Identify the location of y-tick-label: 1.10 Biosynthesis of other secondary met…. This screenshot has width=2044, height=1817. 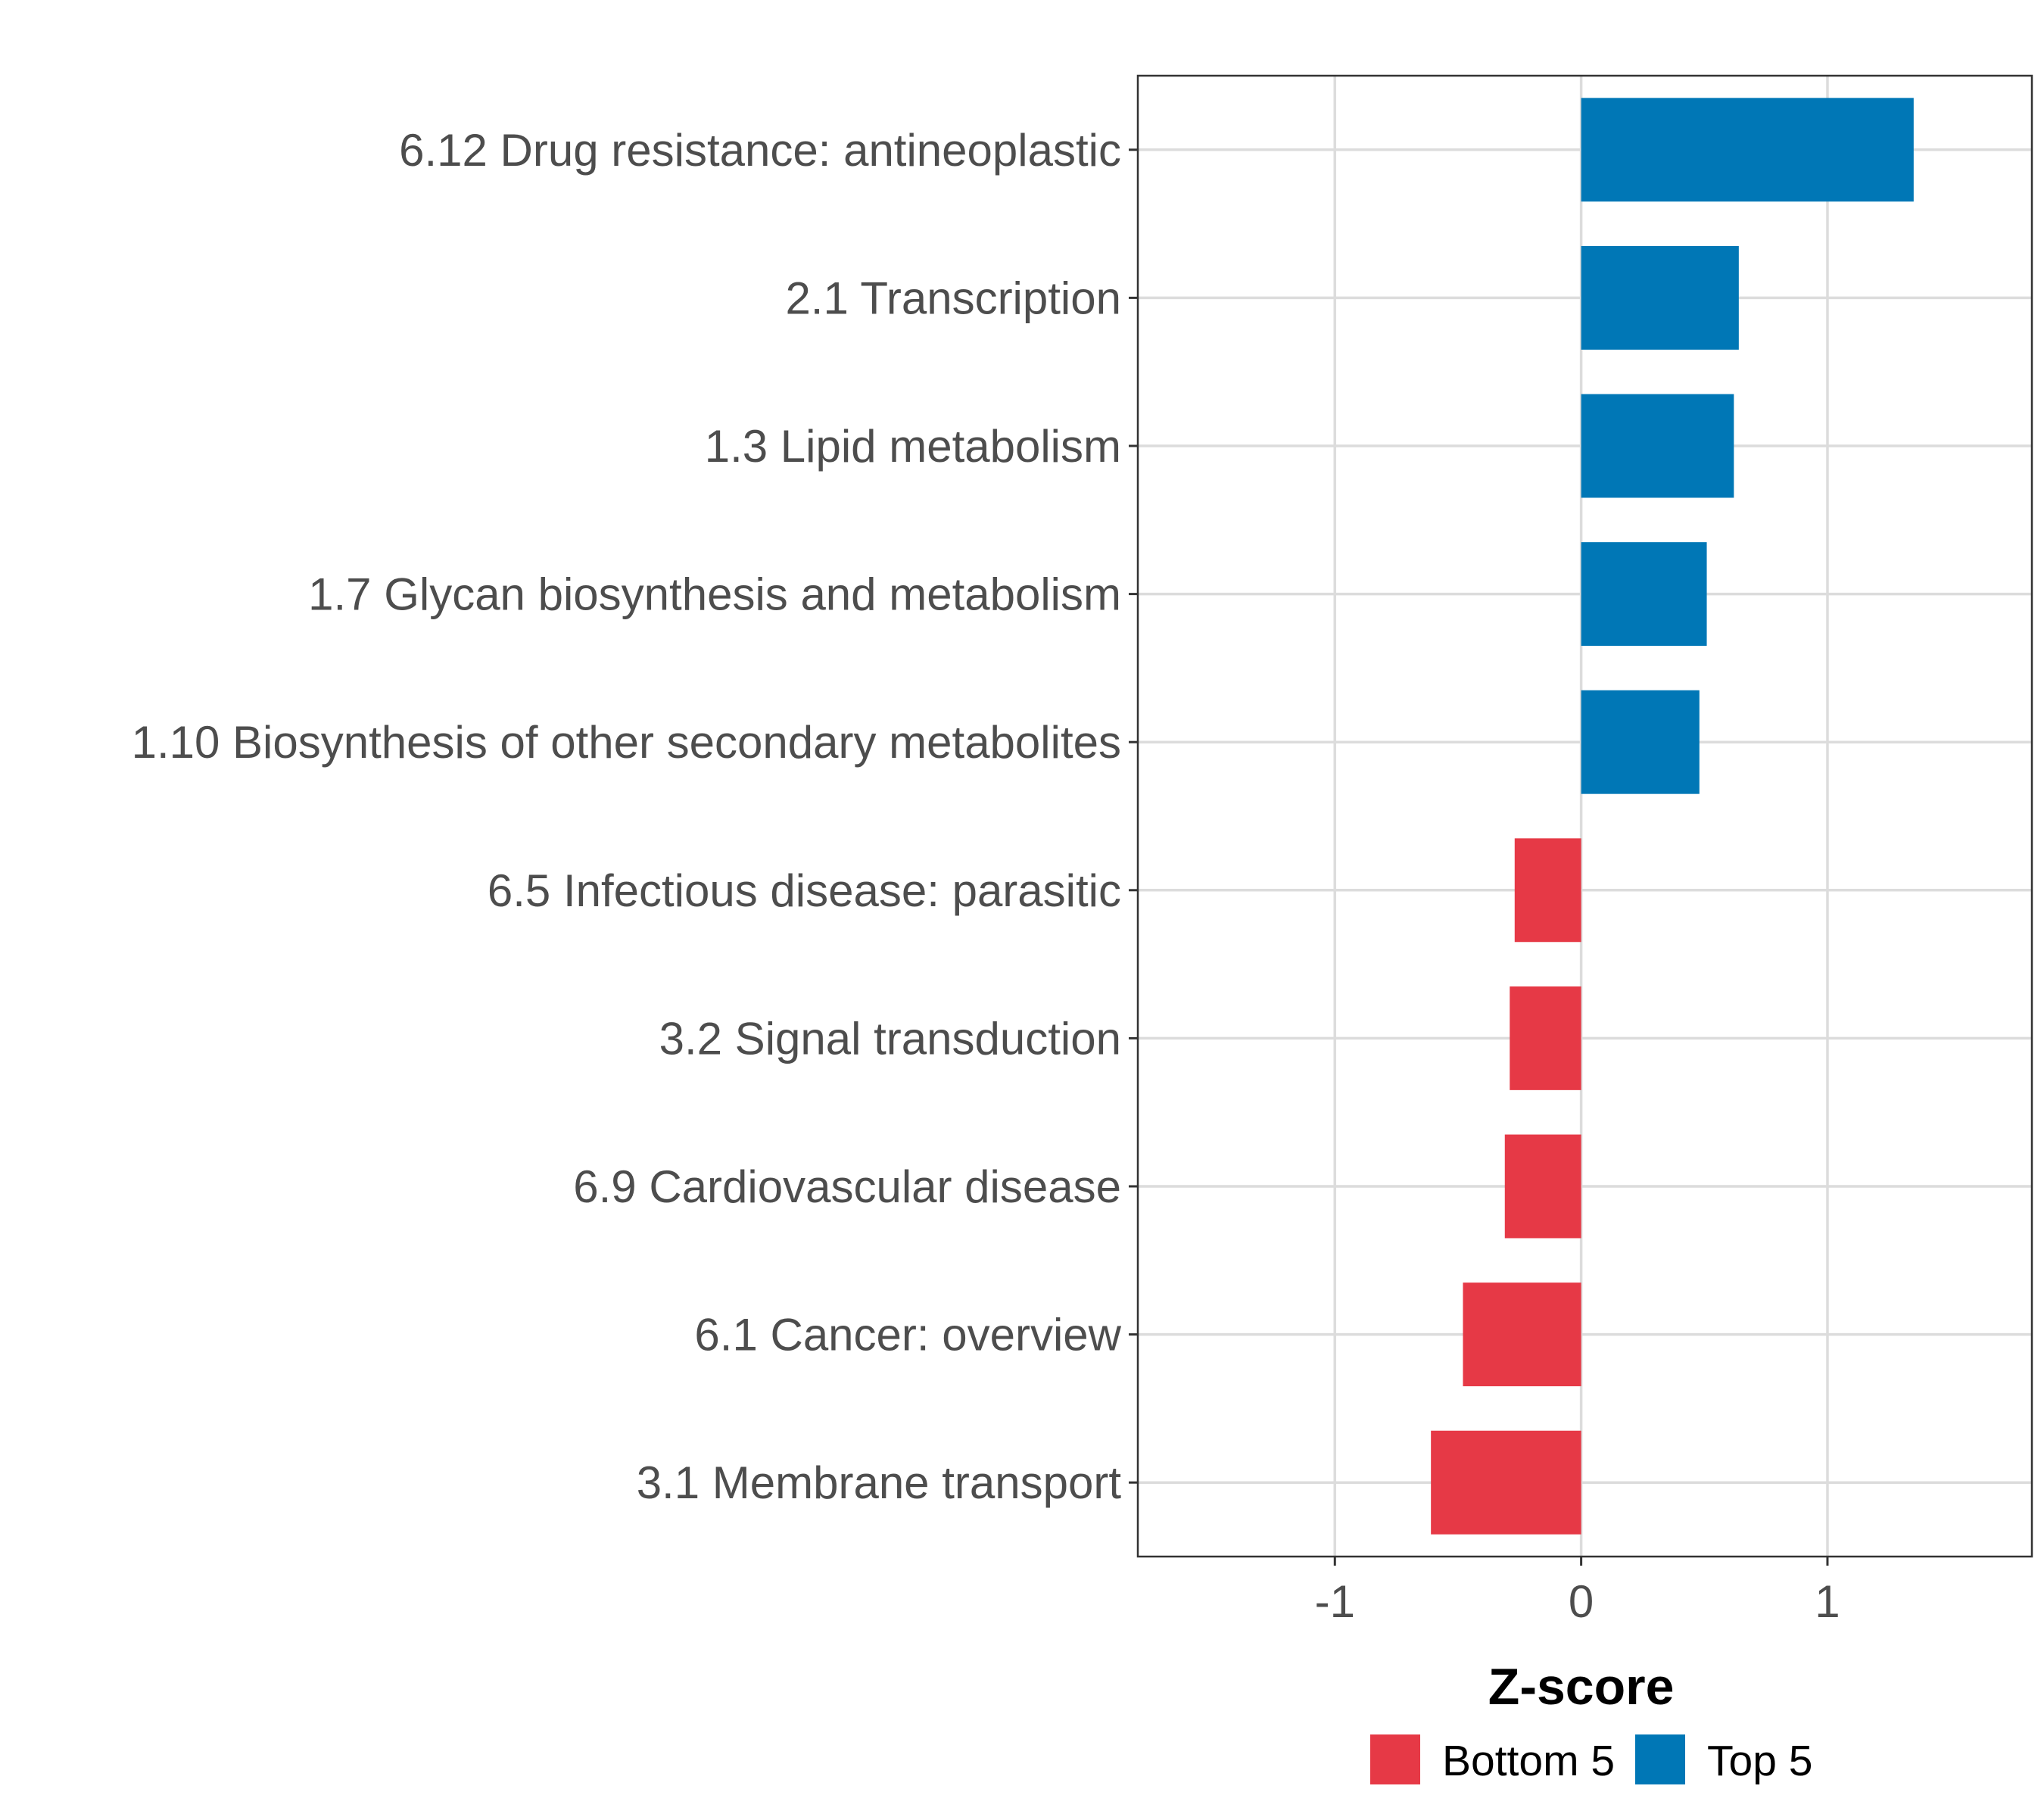
(626, 742).